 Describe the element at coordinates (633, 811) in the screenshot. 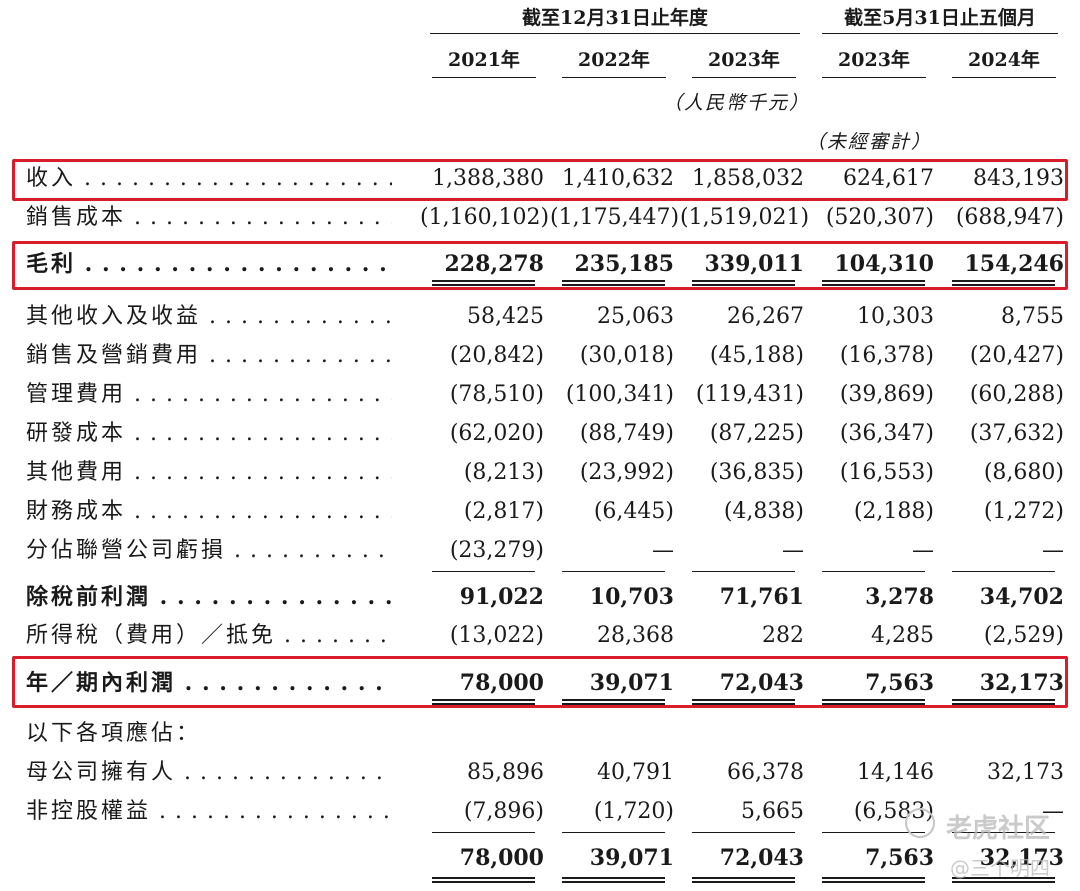

I see `cell: (1,720)` at that location.